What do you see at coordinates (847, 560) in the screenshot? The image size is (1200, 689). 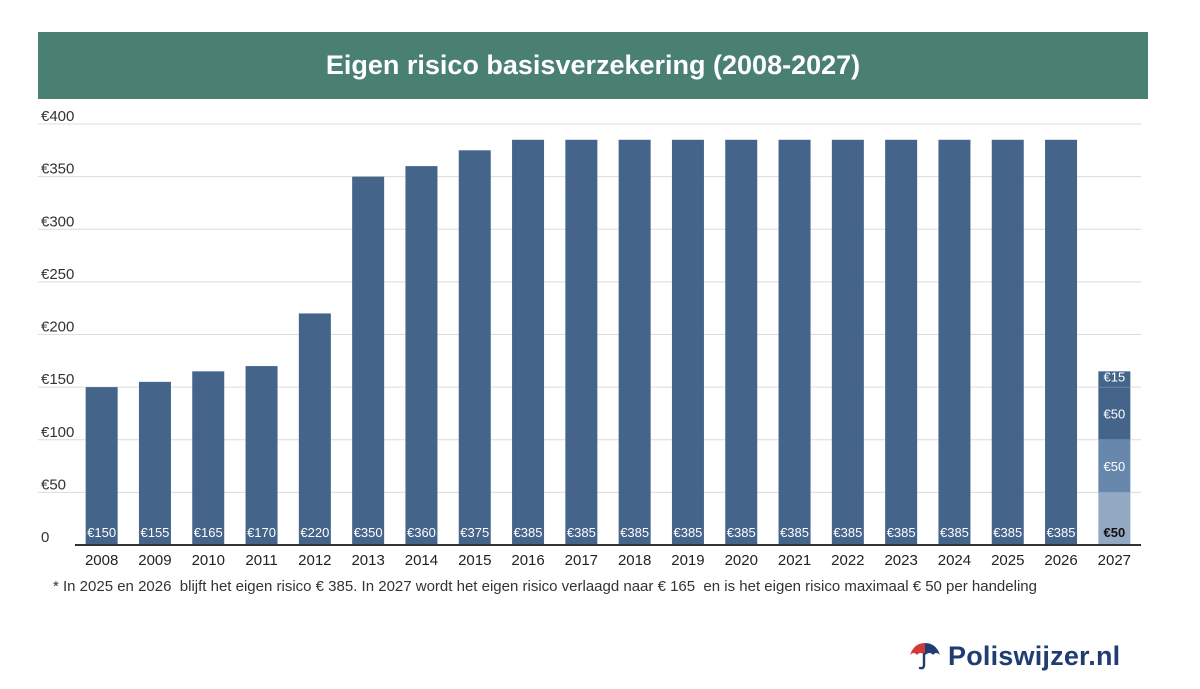 I see `x-tick-label: 2022` at bounding box center [847, 560].